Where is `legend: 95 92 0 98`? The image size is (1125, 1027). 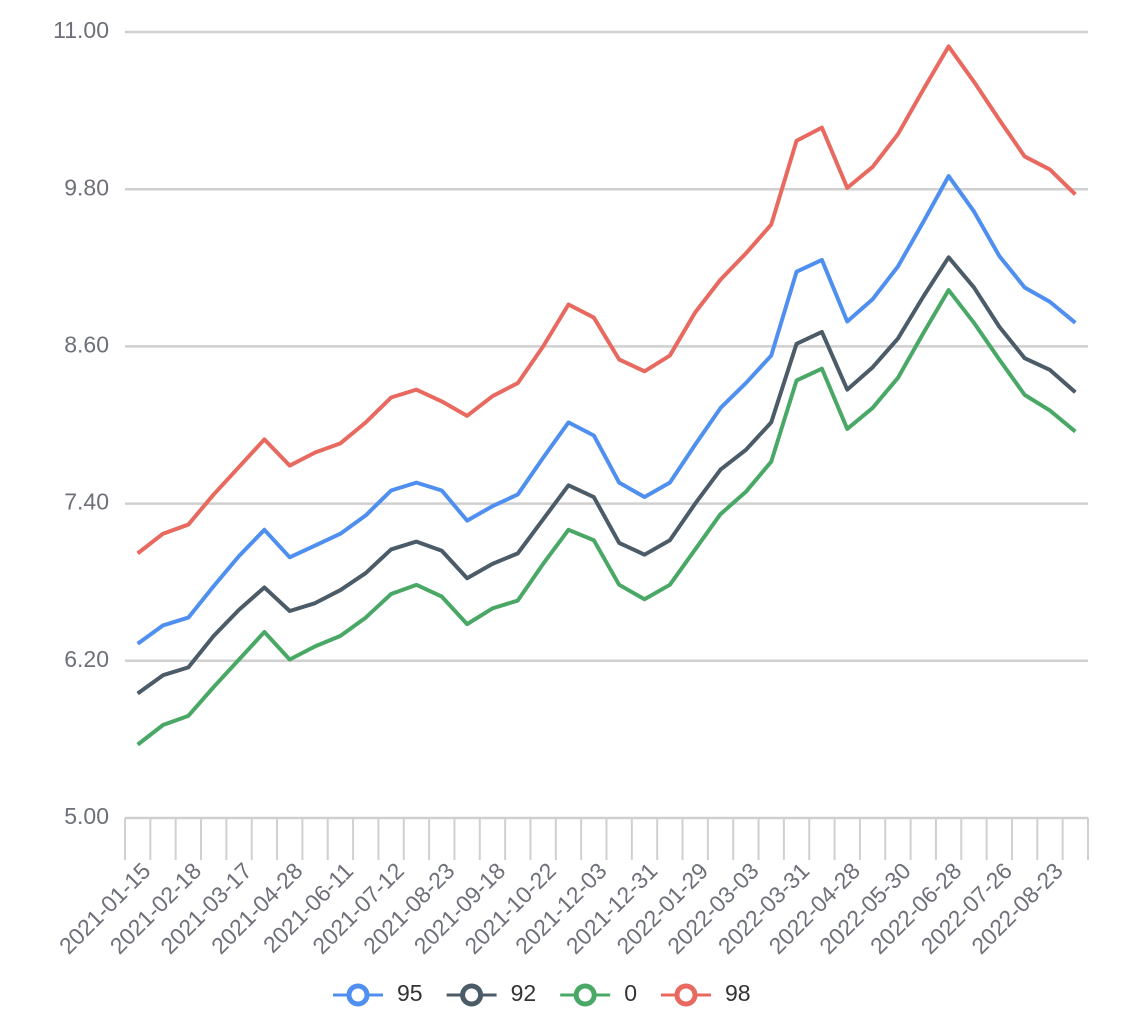
legend: 95 92 0 98 is located at coordinates (542, 993).